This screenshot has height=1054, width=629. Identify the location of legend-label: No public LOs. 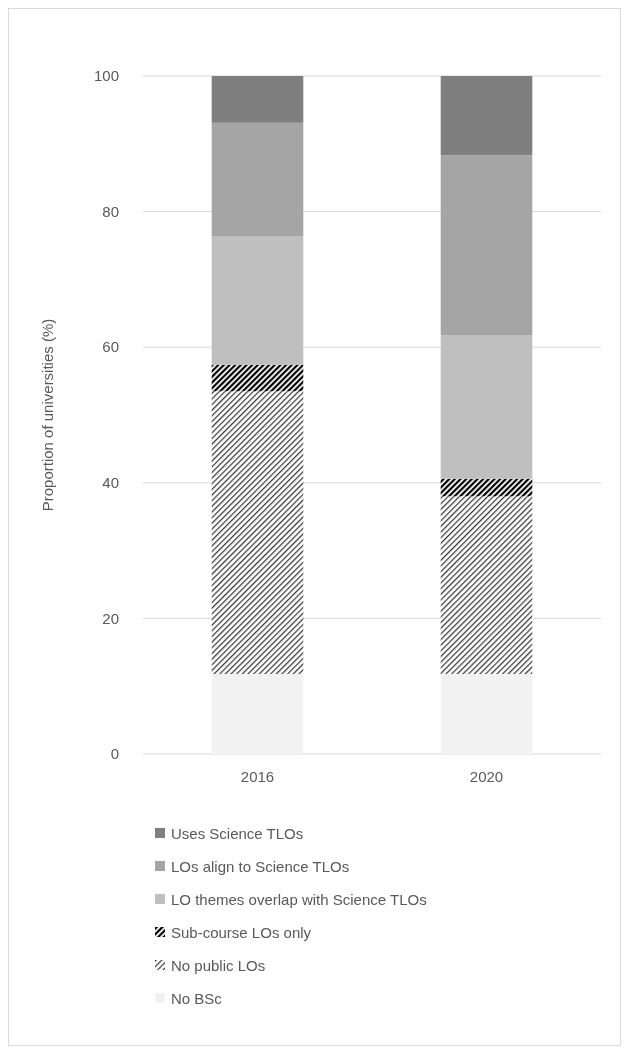
(218, 966).